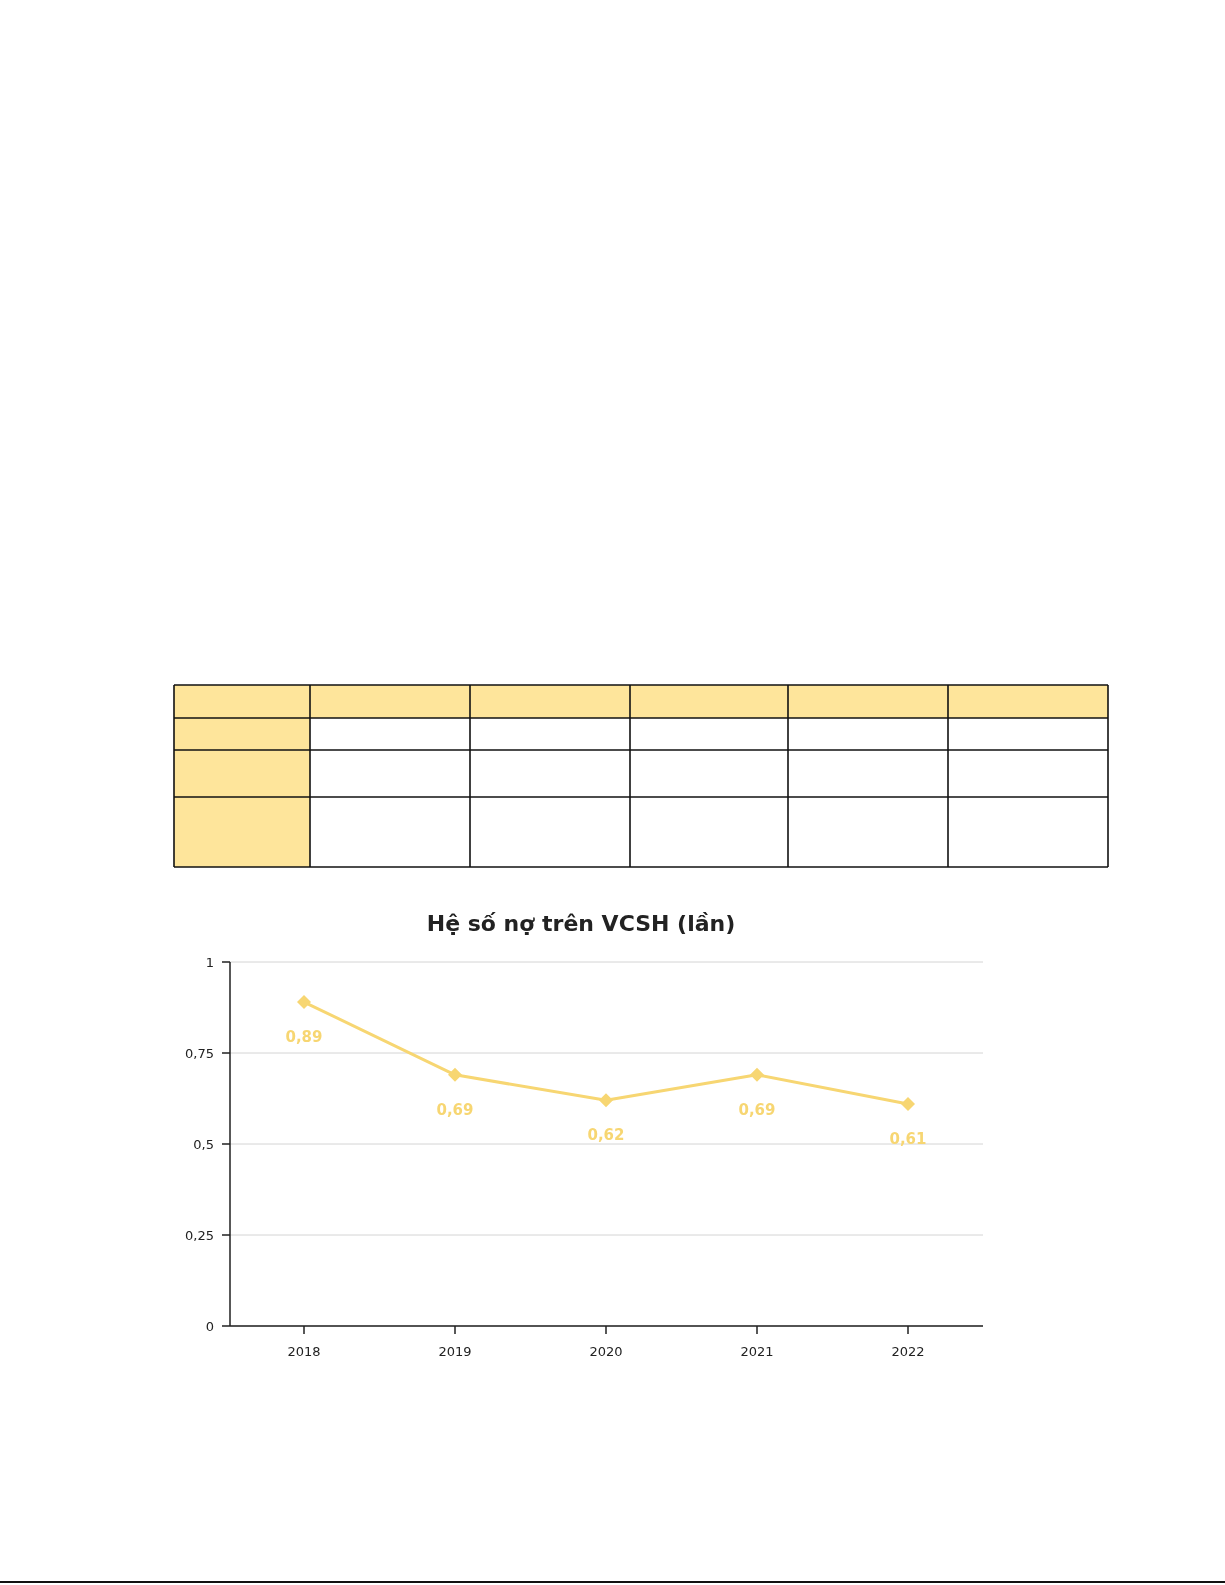  I want to click on x-tick-label: 2020, so click(606, 1351).